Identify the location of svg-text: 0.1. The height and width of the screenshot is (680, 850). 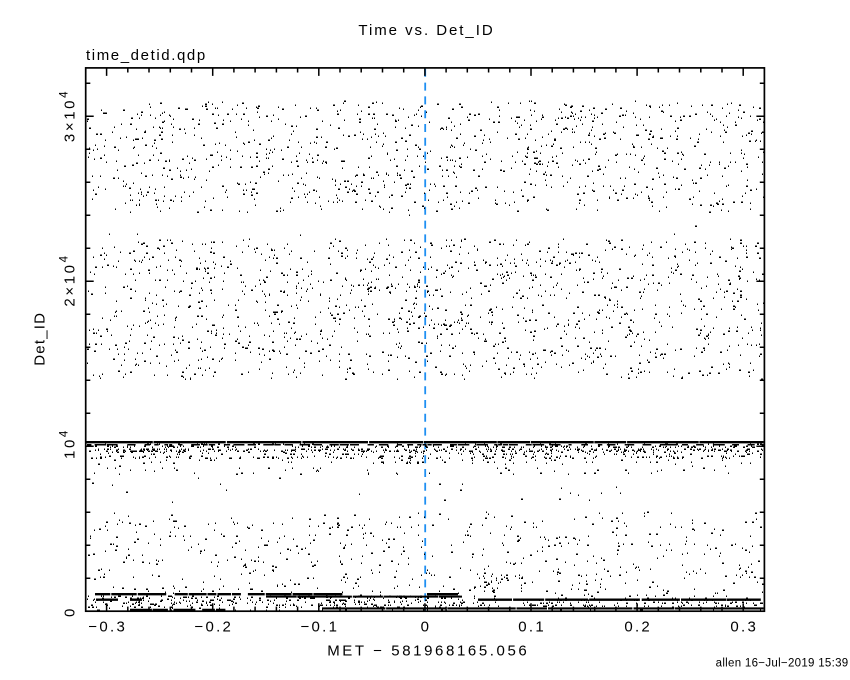
(532, 627).